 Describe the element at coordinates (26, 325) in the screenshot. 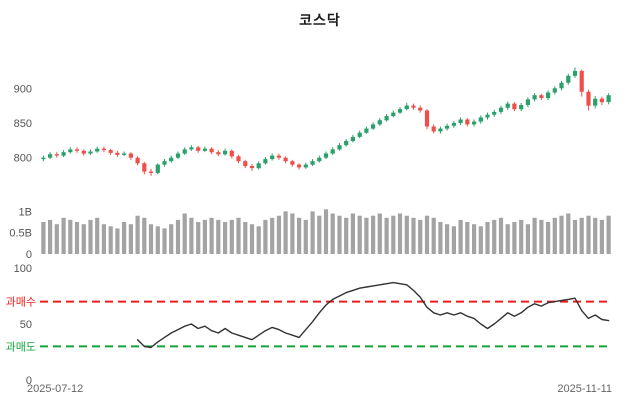

I see `oscillator-tick-label: 50` at that location.